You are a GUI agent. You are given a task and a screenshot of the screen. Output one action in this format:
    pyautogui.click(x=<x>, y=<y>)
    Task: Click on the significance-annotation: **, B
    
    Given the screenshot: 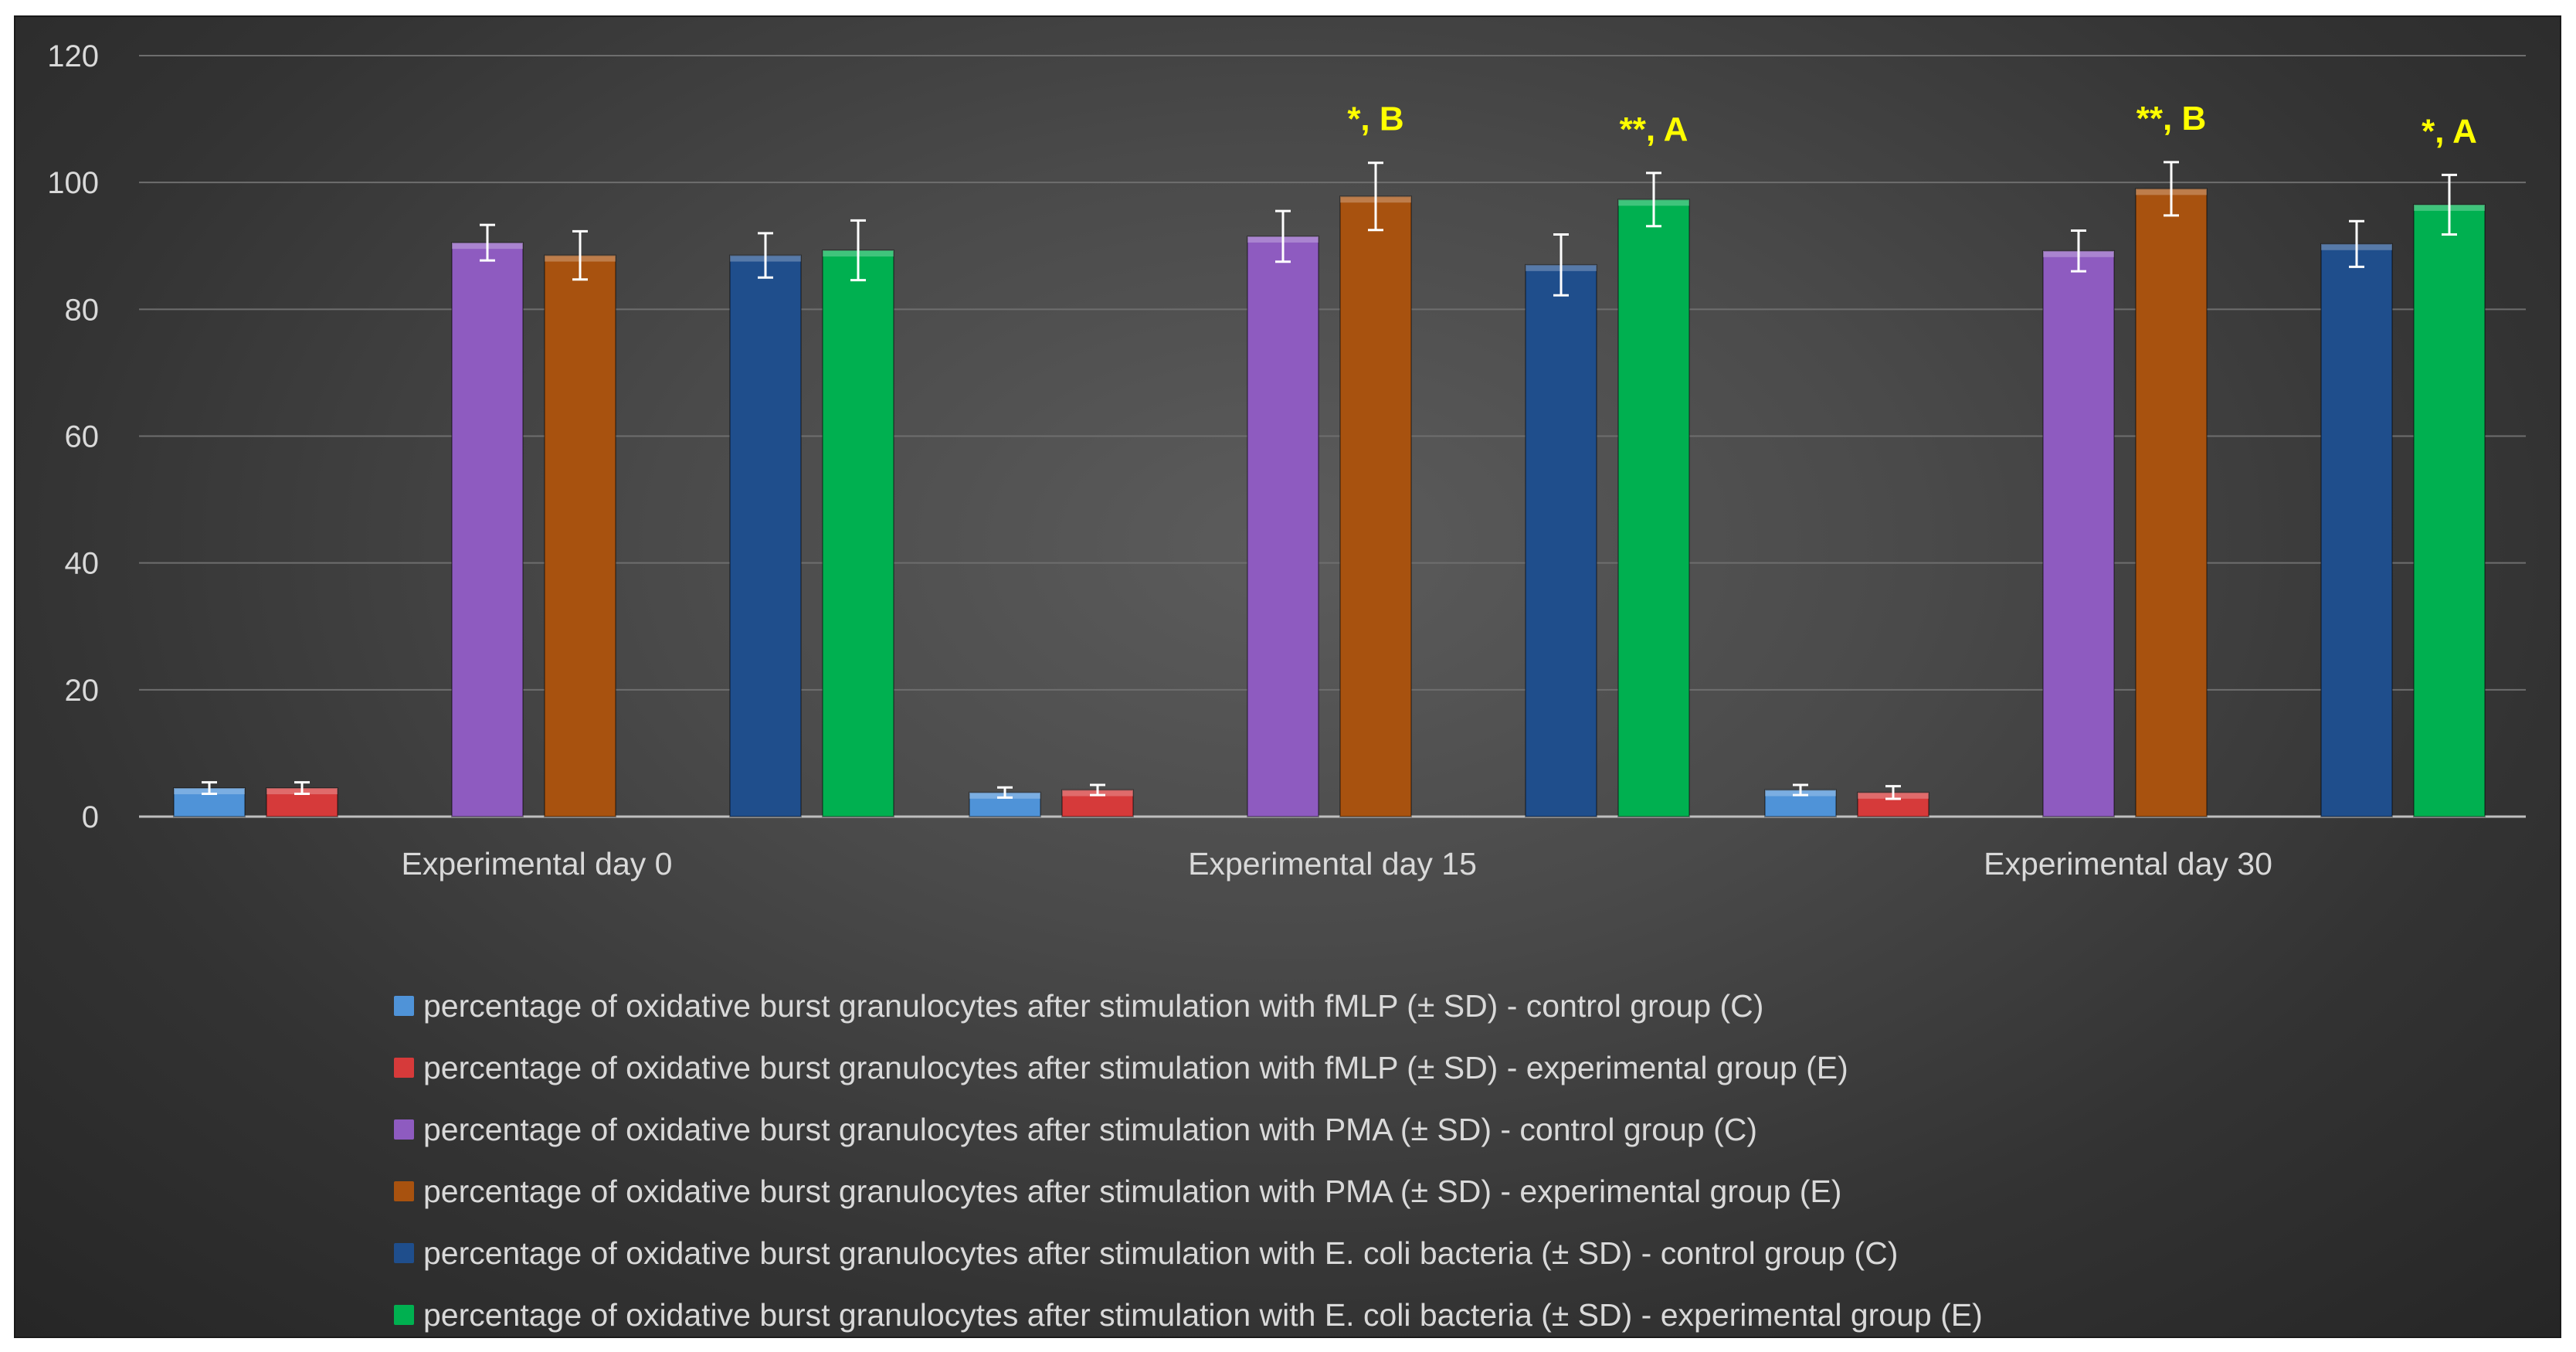 What is the action you would take?
    pyautogui.click(x=2171, y=119)
    